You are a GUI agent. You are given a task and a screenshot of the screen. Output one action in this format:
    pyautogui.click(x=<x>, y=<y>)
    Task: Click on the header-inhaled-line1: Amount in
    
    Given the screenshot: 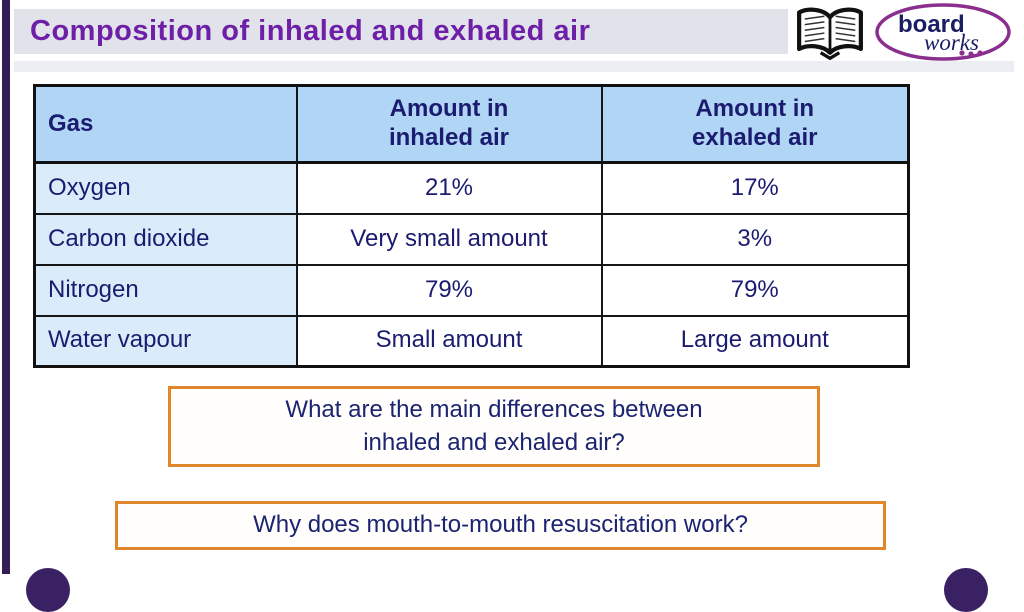 What is the action you would take?
    pyautogui.click(x=449, y=109)
    